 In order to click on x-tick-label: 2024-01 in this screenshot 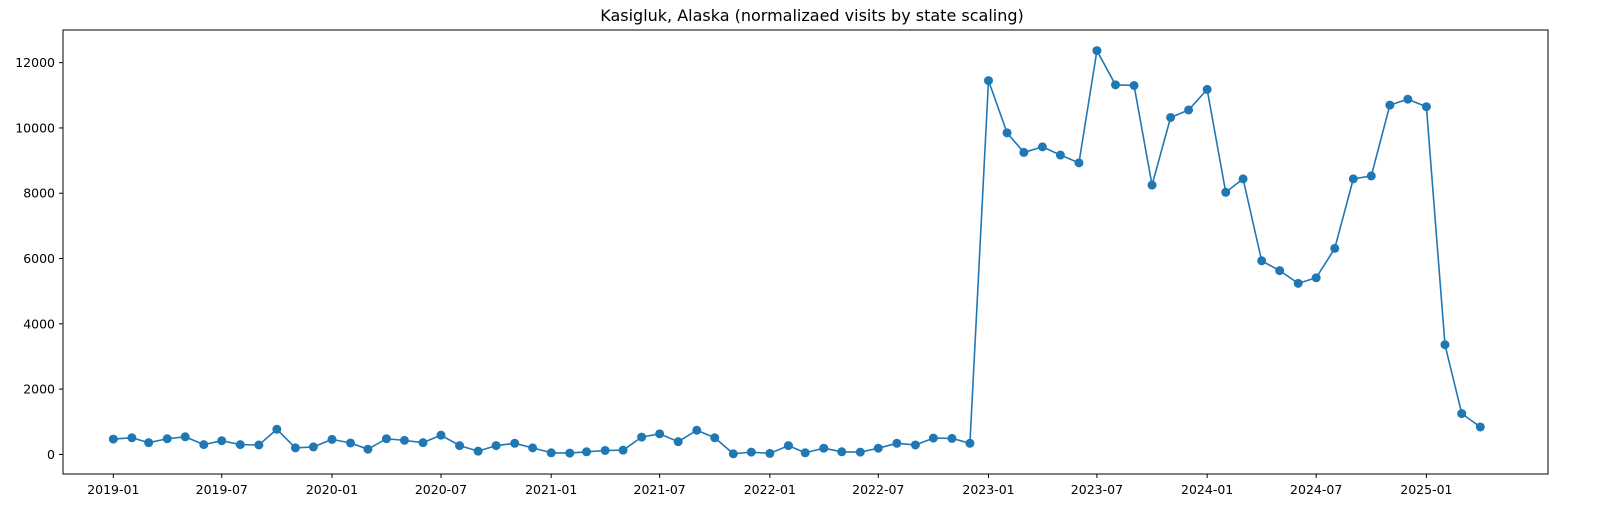, I will do `click(1207, 489)`.